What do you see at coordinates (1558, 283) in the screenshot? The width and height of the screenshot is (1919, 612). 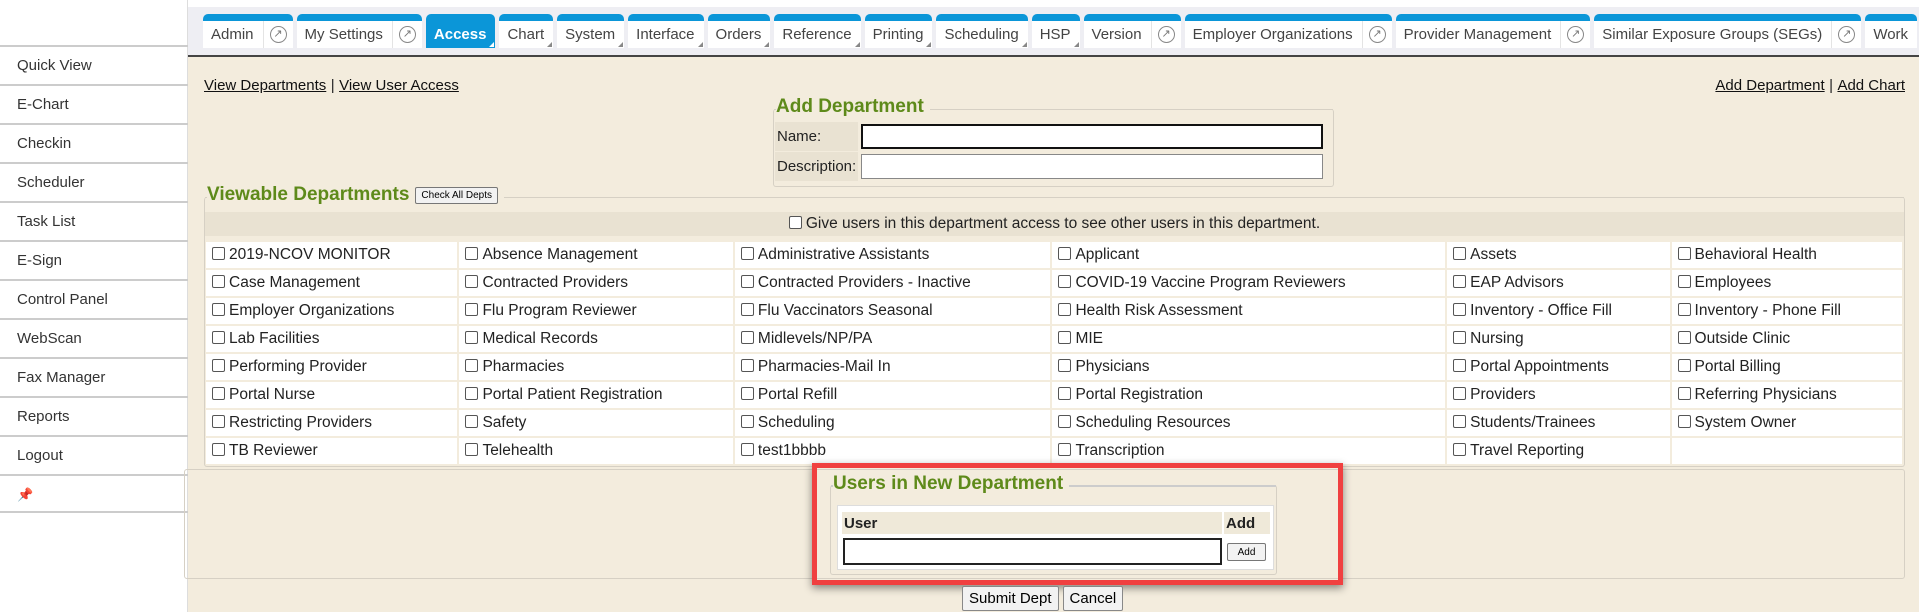 I see `department-option: EAP Advisors` at bounding box center [1558, 283].